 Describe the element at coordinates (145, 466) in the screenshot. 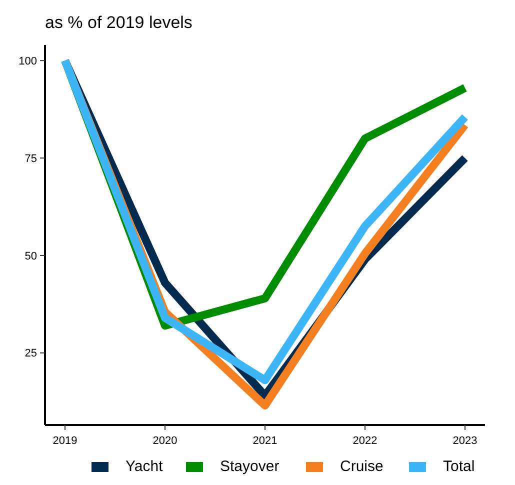

I see `legend-label: Yacht` at that location.